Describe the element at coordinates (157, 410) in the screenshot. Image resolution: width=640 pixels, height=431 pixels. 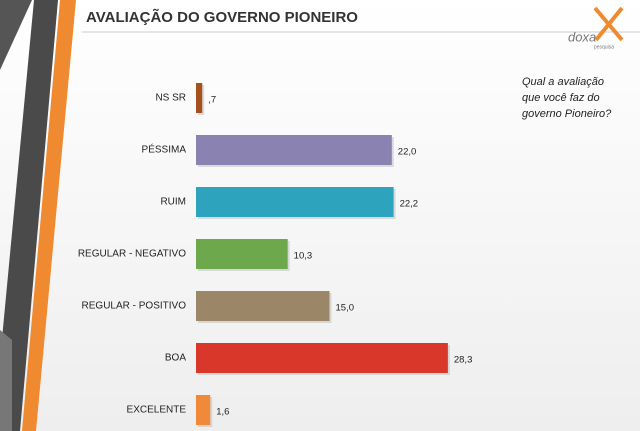
I see `category-label: EXCELENTE` at that location.